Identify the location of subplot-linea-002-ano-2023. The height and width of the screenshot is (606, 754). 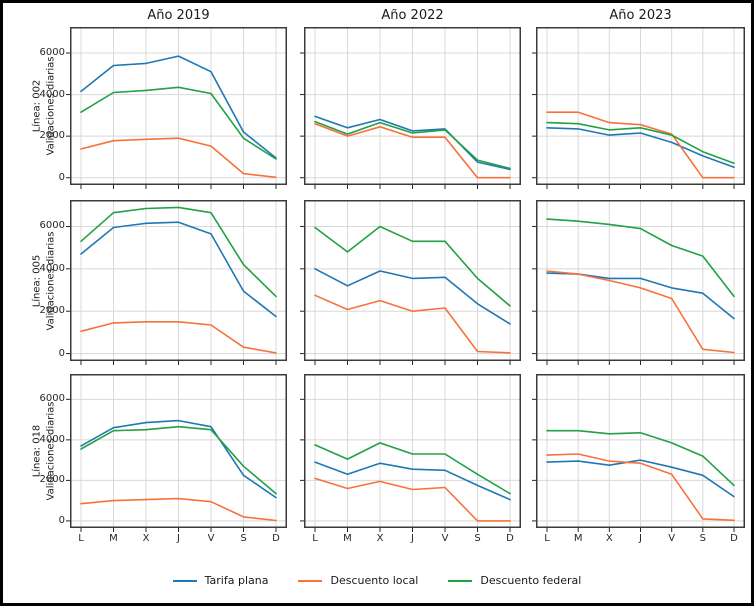
(638, 108).